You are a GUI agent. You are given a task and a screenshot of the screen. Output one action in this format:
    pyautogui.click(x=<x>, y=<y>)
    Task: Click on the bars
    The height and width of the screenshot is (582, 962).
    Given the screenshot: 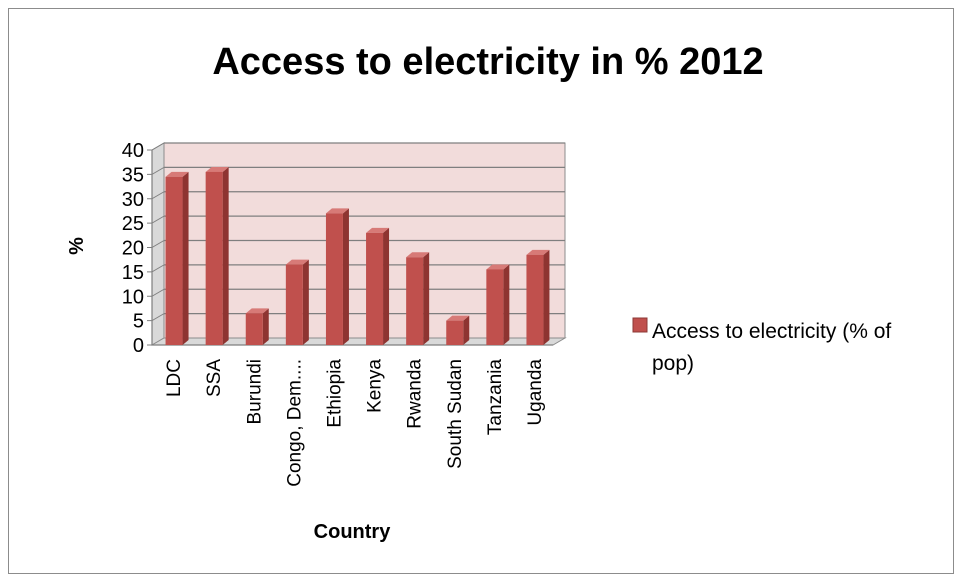 What is the action you would take?
    pyautogui.click(x=357, y=255)
    